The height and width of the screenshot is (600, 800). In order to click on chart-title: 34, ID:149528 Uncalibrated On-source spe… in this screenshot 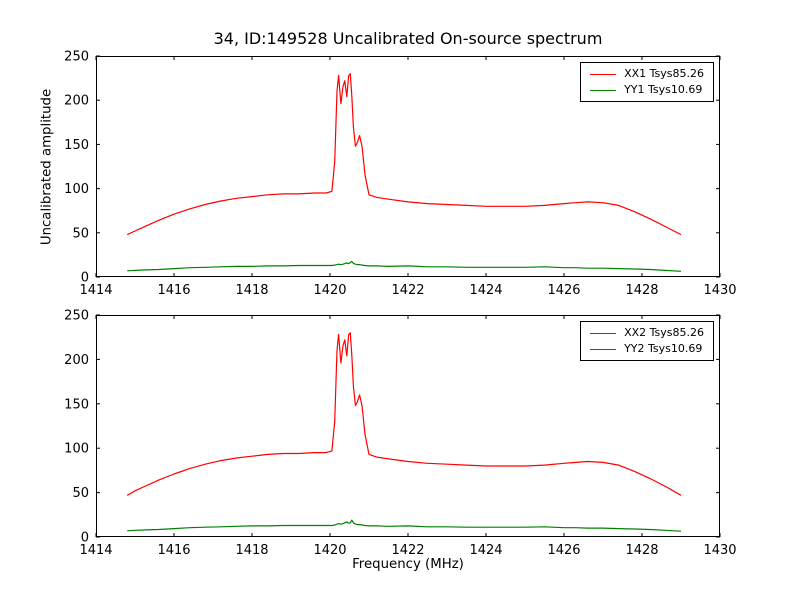, I will do `click(408, 38)`.